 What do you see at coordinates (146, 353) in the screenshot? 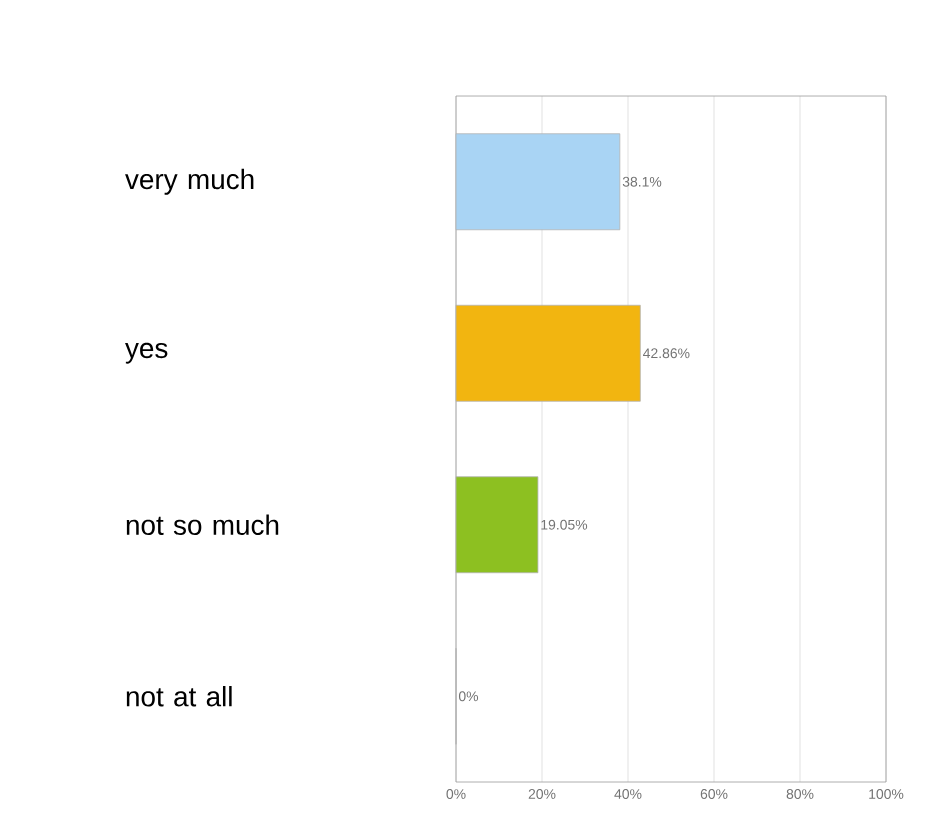
I see `y-tick-label: yes` at bounding box center [146, 353].